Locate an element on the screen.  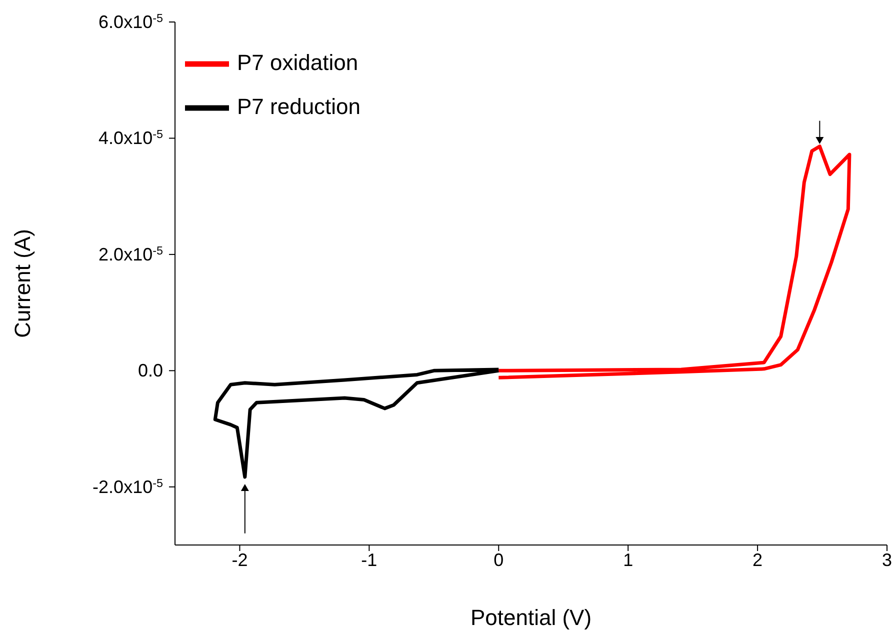
y-tick-label: 4.0x10$^{-5}$ is located at coordinates (131, 138).